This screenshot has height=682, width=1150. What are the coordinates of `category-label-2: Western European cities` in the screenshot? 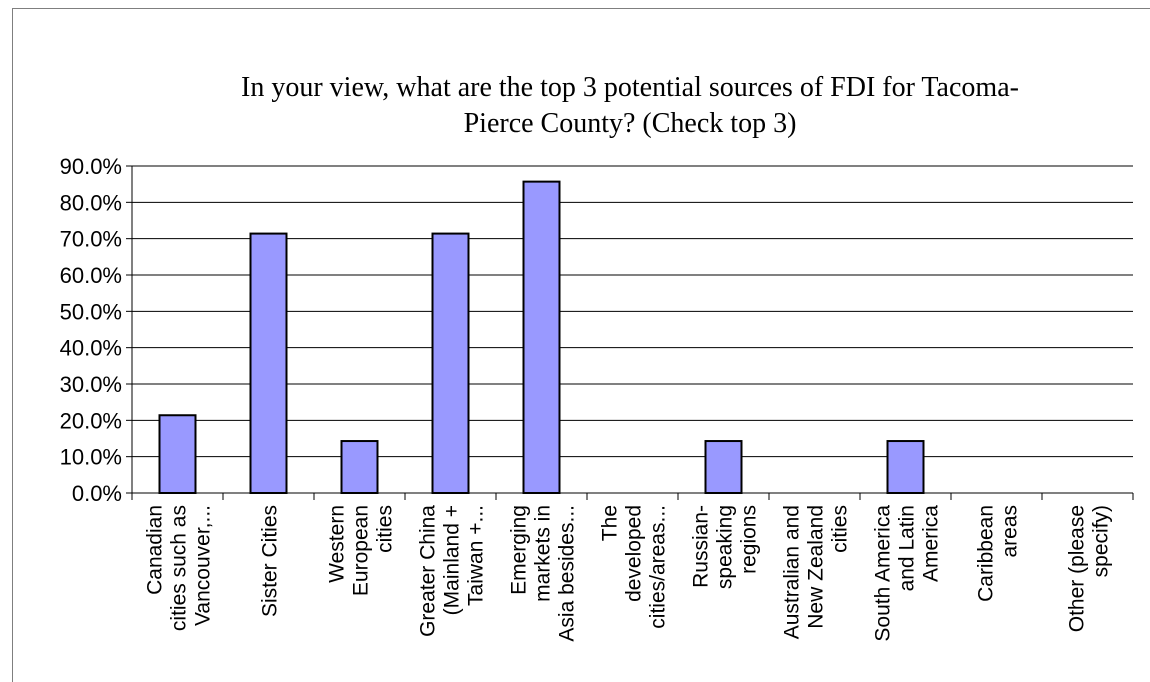 It's located at (361, 550).